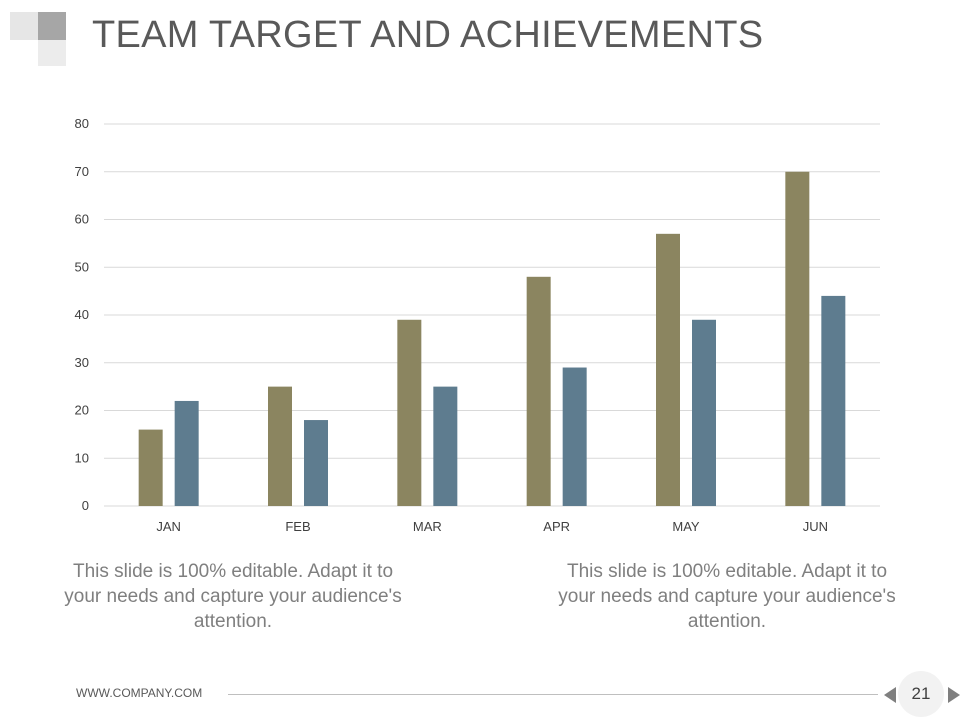 The image size is (960, 720). What do you see at coordinates (82, 410) in the screenshot?
I see `y-tick-label: 20` at bounding box center [82, 410].